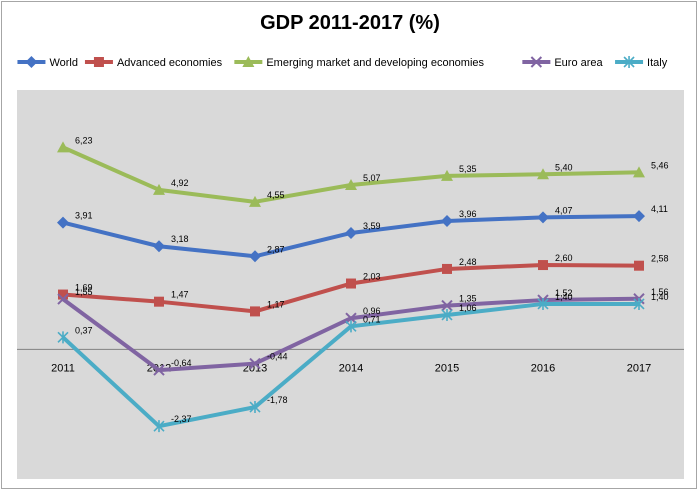 The image size is (700, 492). I want to click on data-label: 6,23, so click(84, 140).